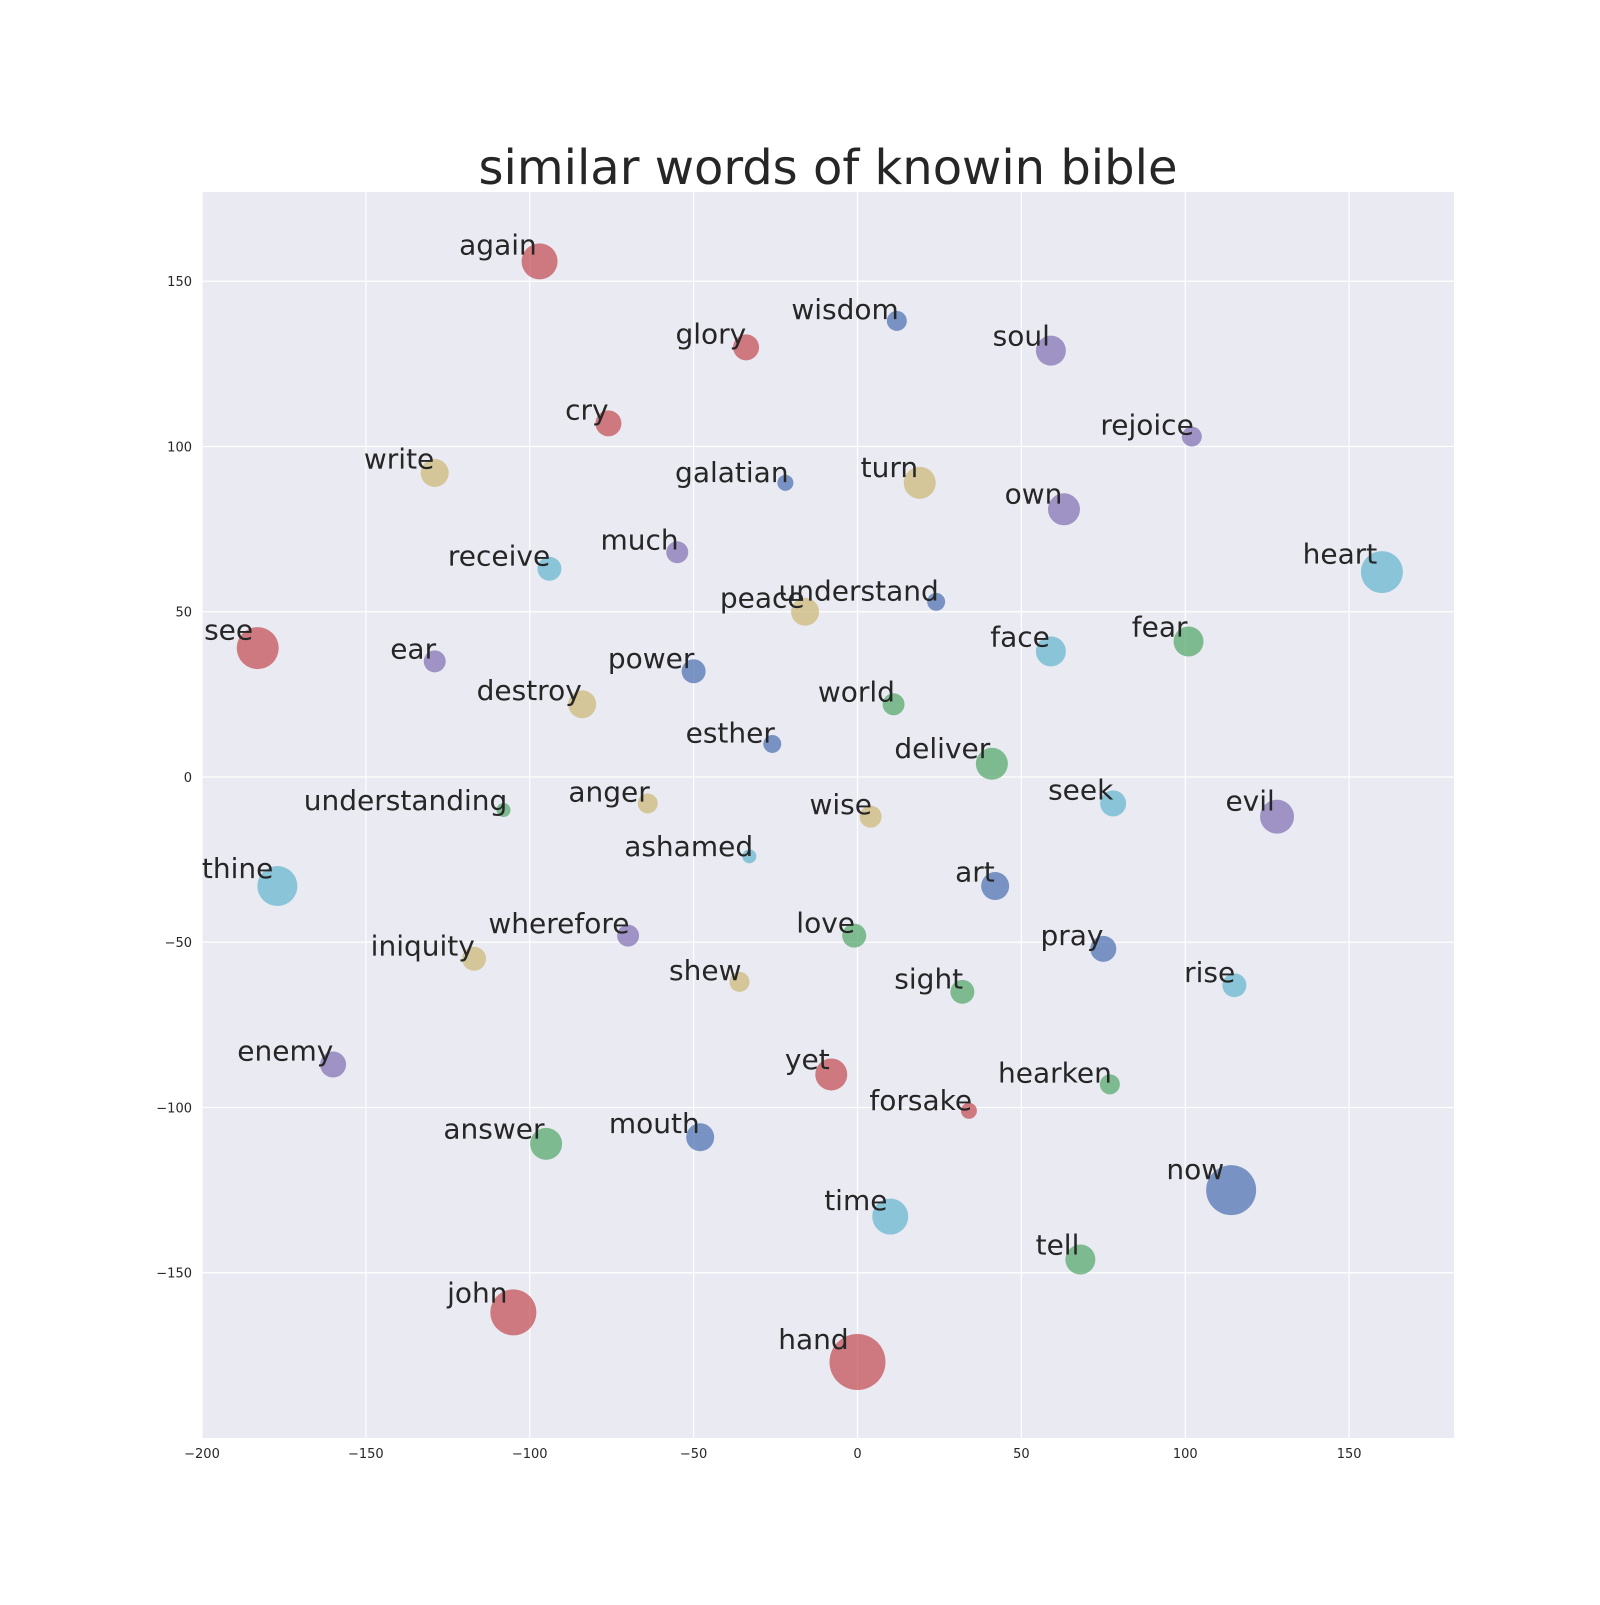 Image resolution: width=1600 pixels, height=1605 pixels. What do you see at coordinates (423, 946) in the screenshot?
I see `point-label: iniquity` at bounding box center [423, 946].